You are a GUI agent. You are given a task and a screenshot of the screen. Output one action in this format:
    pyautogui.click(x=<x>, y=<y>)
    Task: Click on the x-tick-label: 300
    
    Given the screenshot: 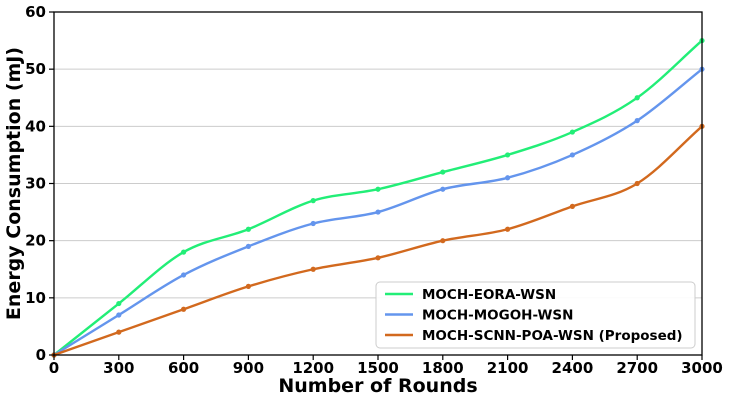 What is the action you would take?
    pyautogui.click(x=118, y=368)
    